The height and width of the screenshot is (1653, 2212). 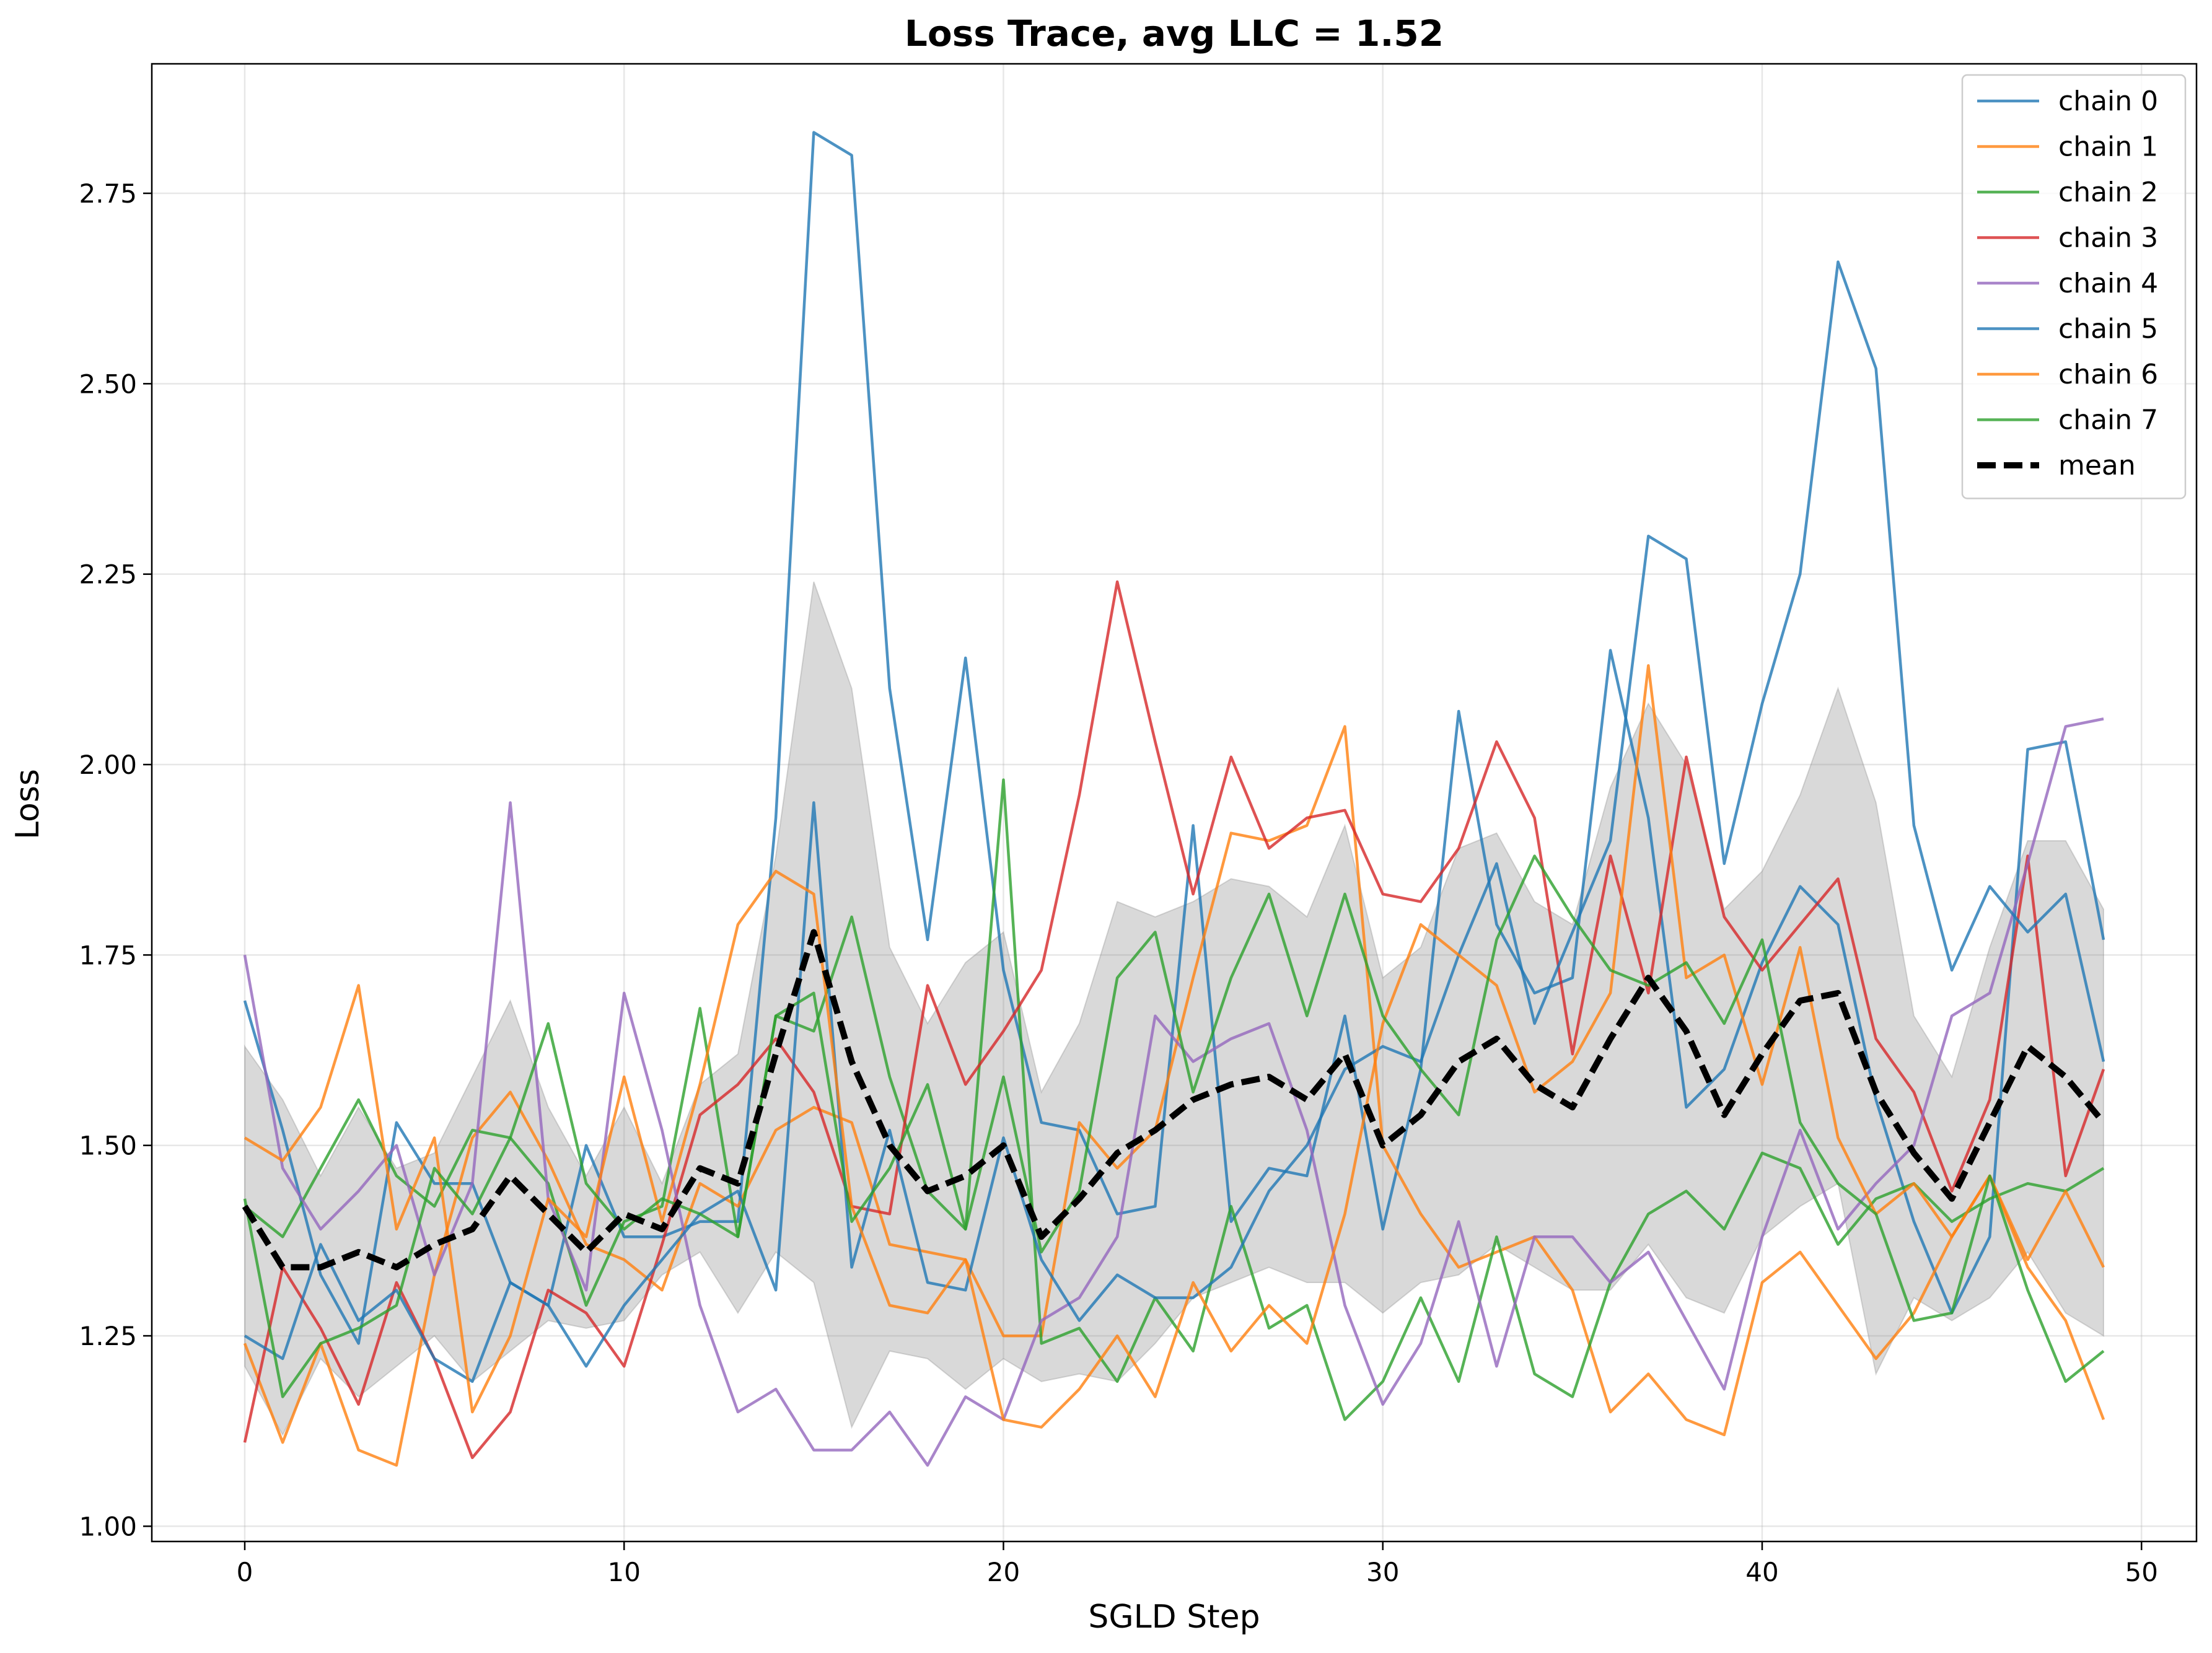 What do you see at coordinates (108, 955) in the screenshot?
I see `y-tick-label: 1.75` at bounding box center [108, 955].